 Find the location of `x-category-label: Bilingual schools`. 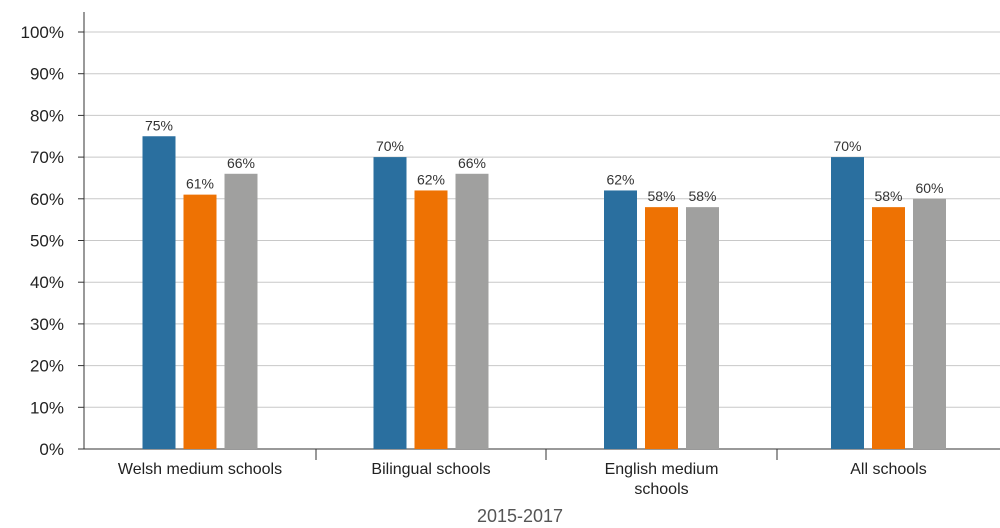

x-category-label: Bilingual schools is located at coordinates (430, 469).